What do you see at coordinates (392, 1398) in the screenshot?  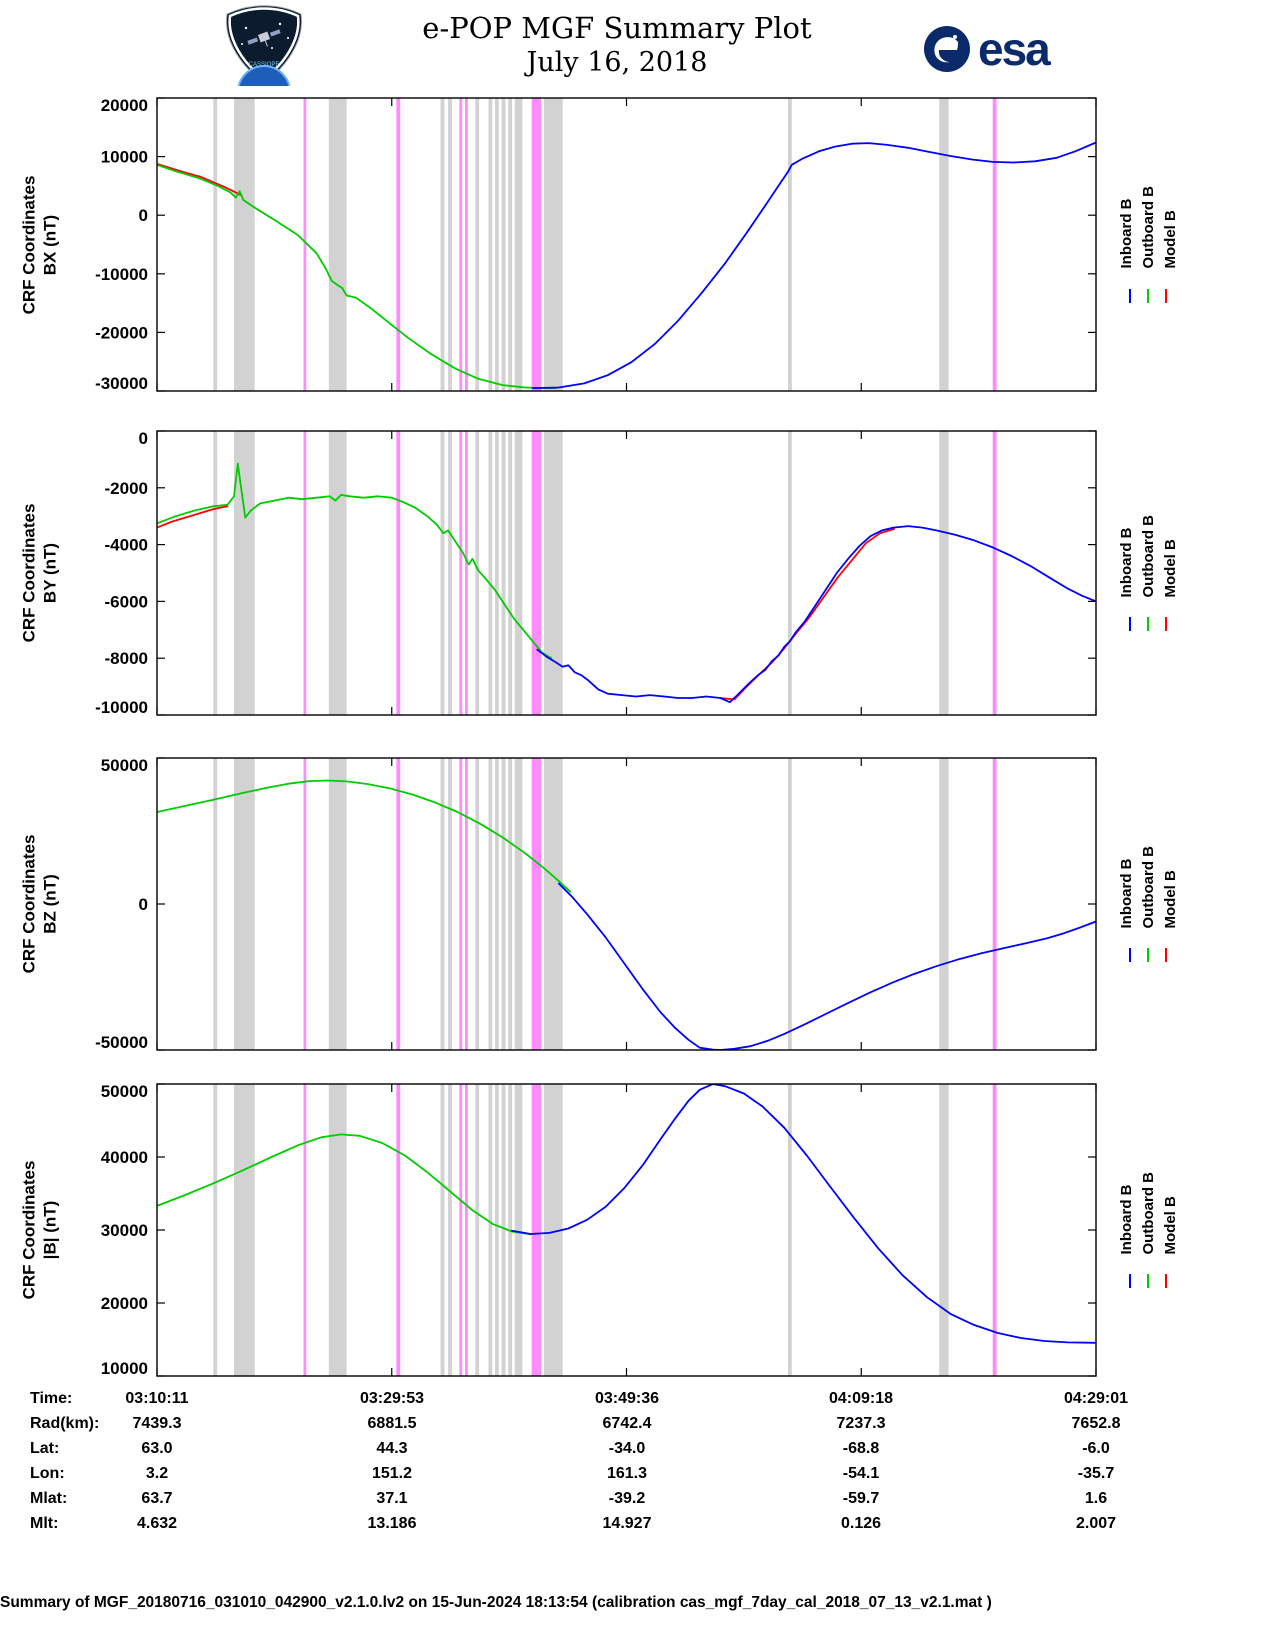 I see `time-value: 03:29:53` at bounding box center [392, 1398].